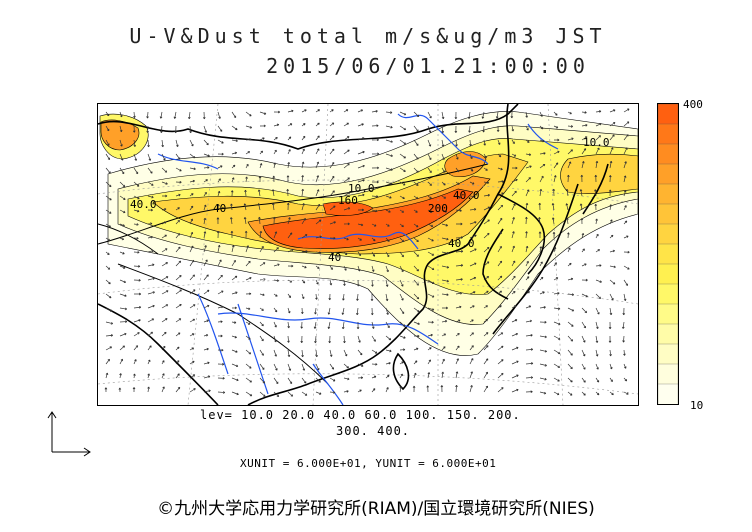 This screenshot has height=532, width=752. What do you see at coordinates (668, 254) in the screenshot?
I see `colorbar` at bounding box center [668, 254].